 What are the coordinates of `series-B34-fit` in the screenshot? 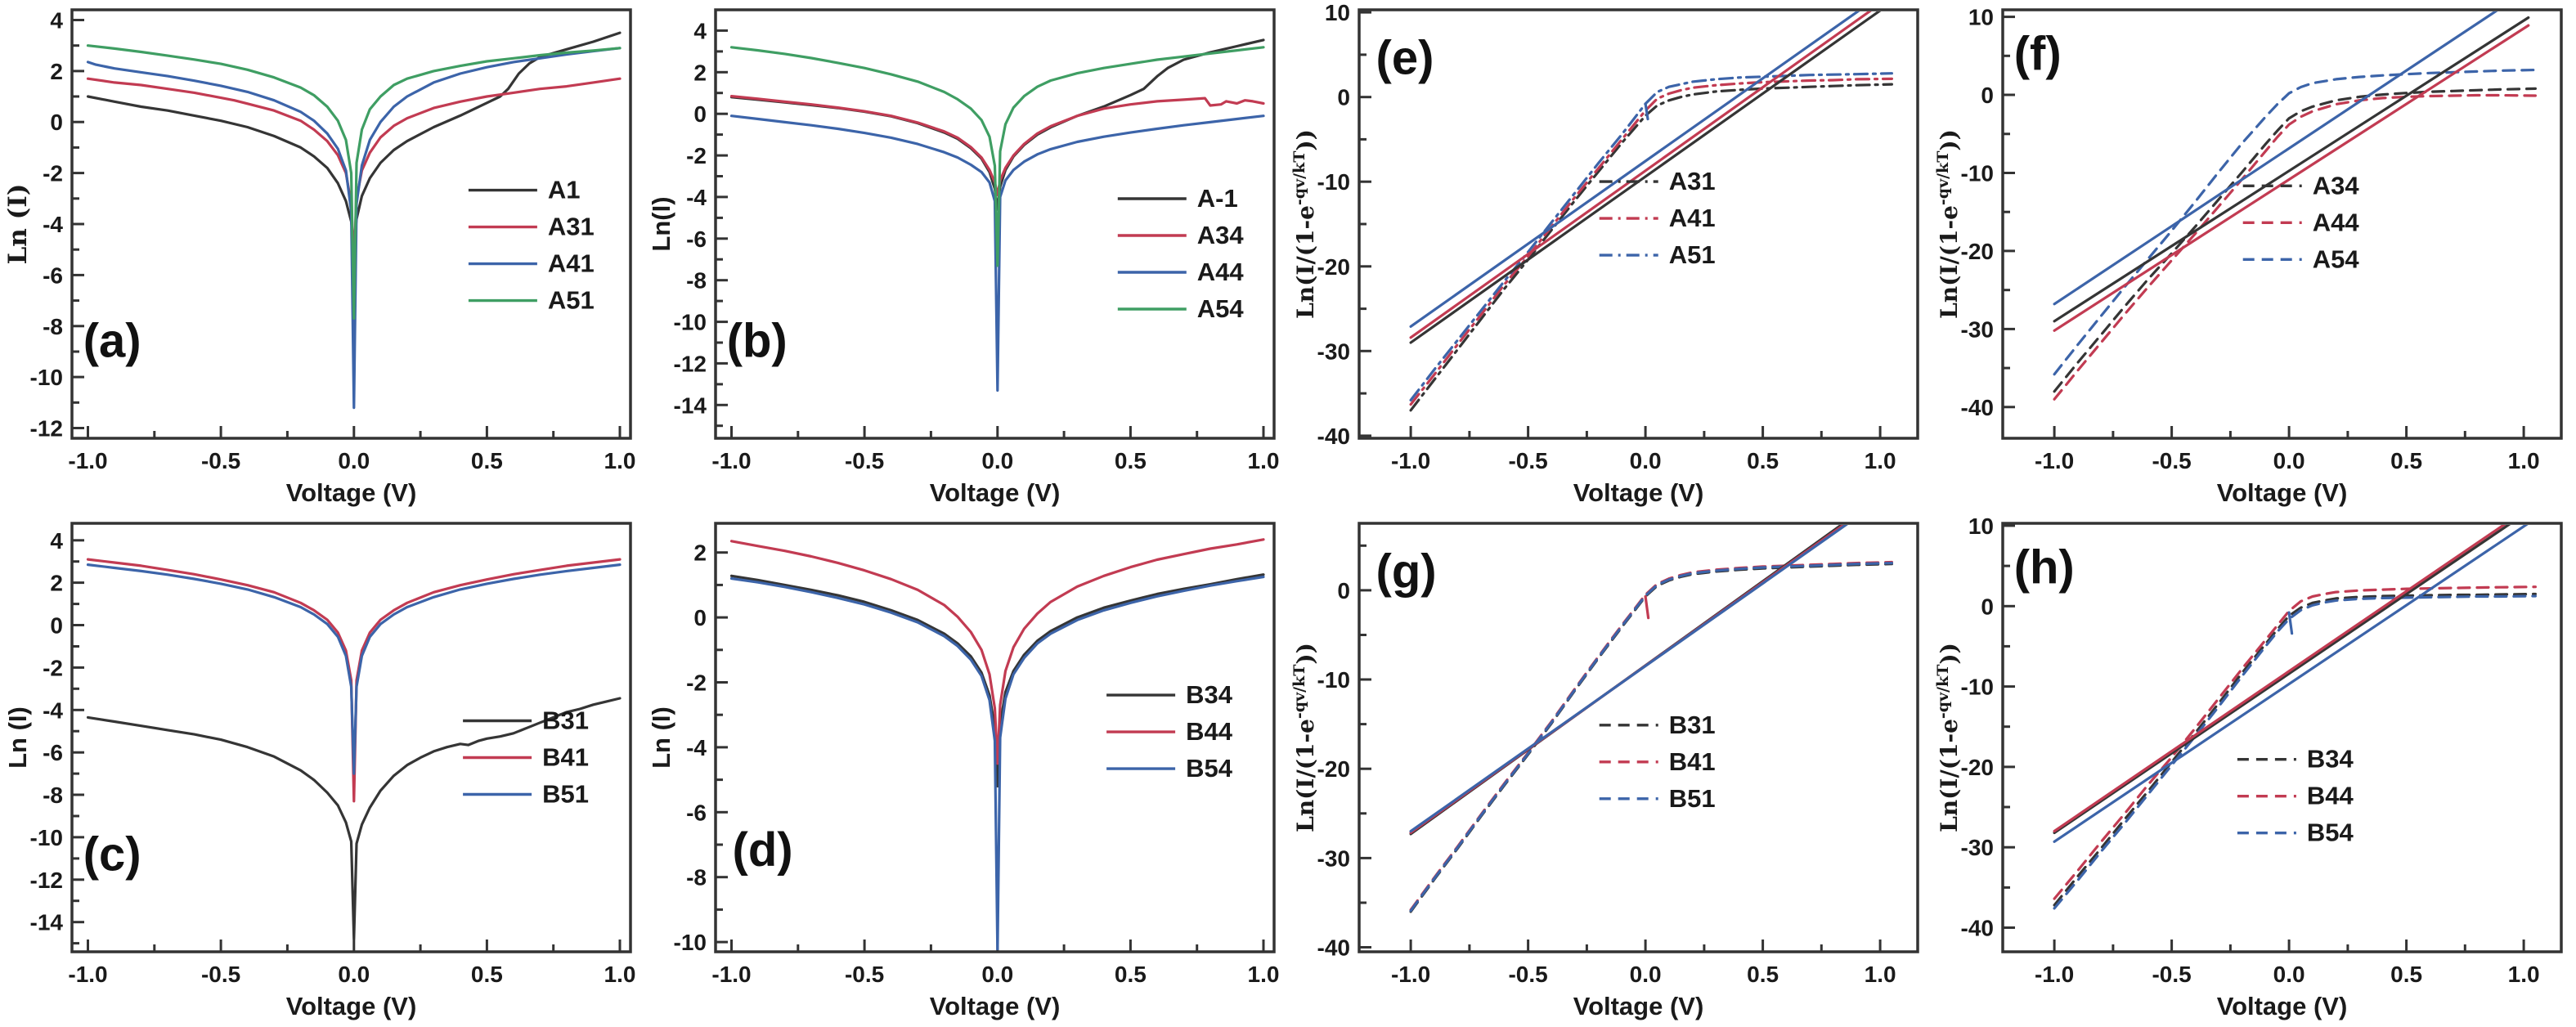 It's located at (2282, 680).